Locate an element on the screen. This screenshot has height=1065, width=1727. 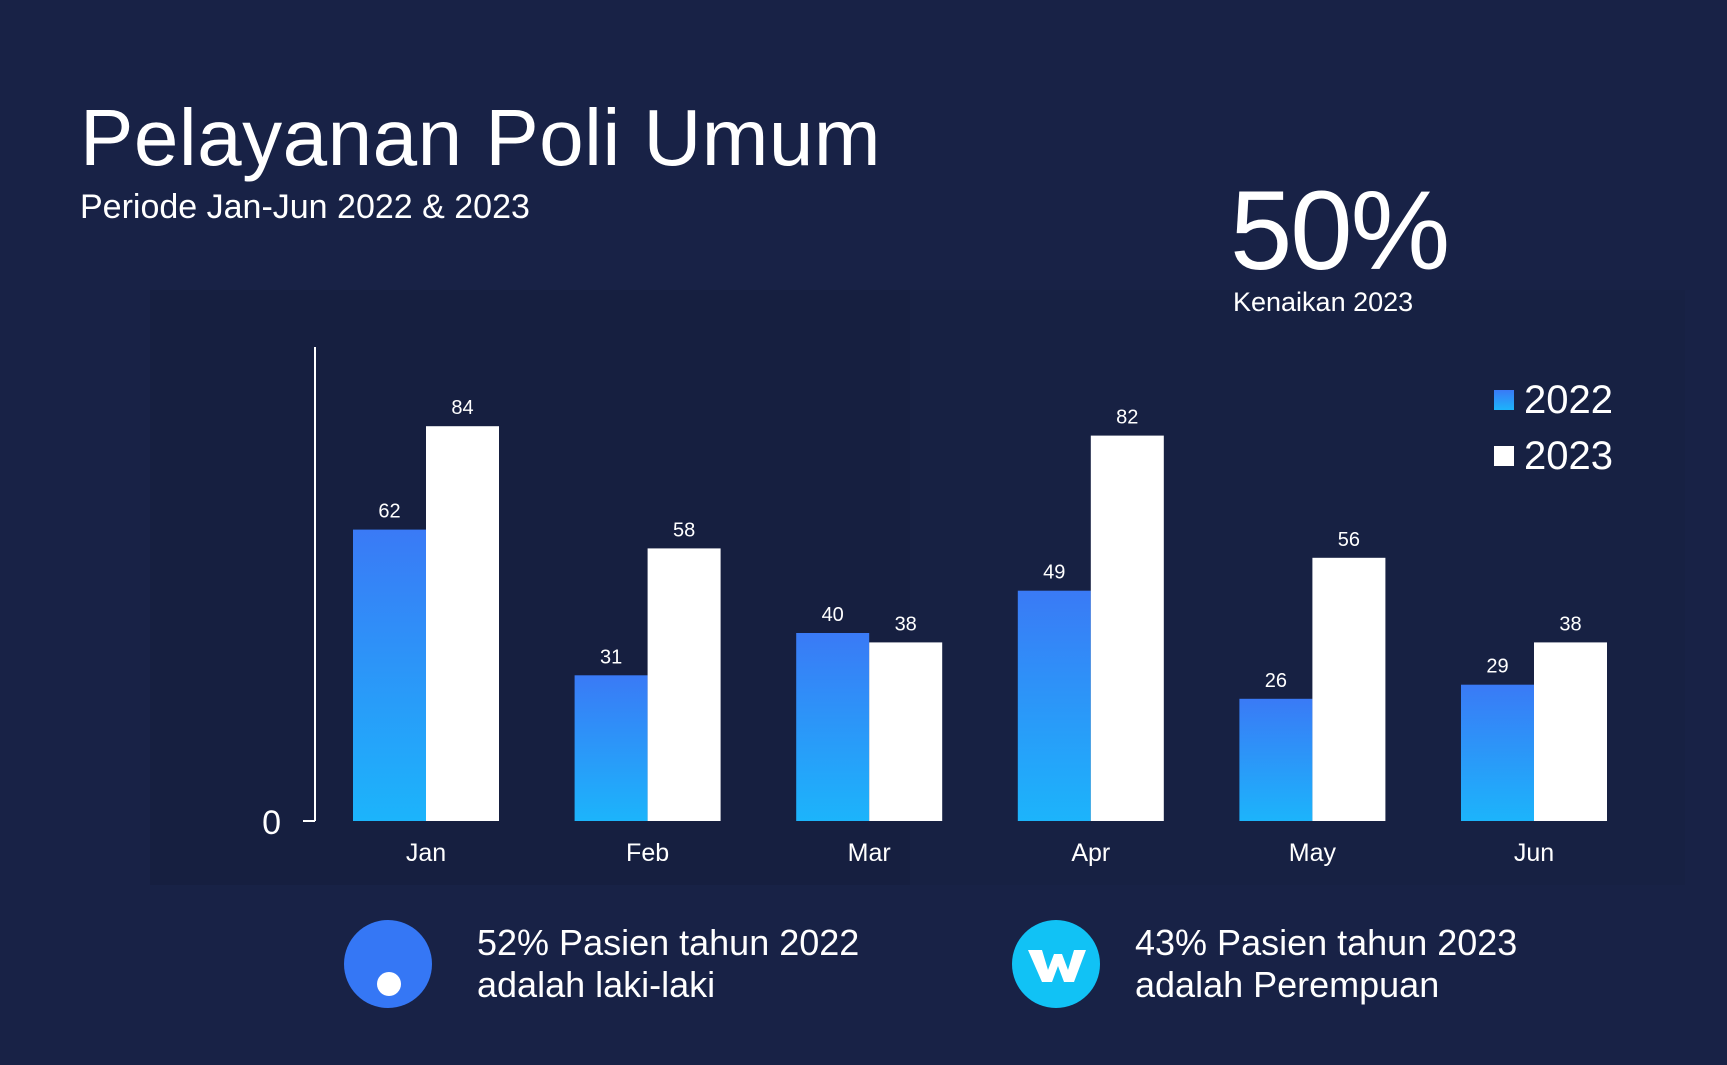
bar-2022-may is located at coordinates (1276, 759).